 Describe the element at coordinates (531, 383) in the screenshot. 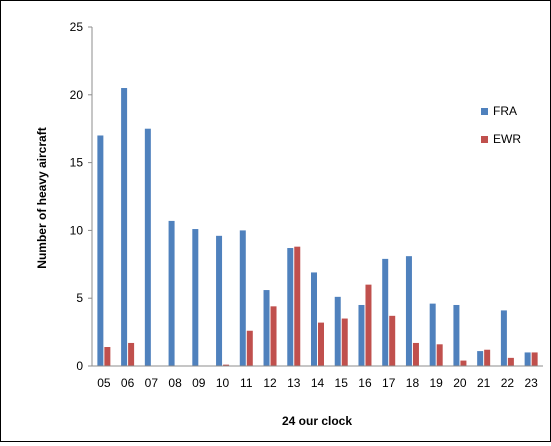

I see `x-tick-label: 23` at that location.